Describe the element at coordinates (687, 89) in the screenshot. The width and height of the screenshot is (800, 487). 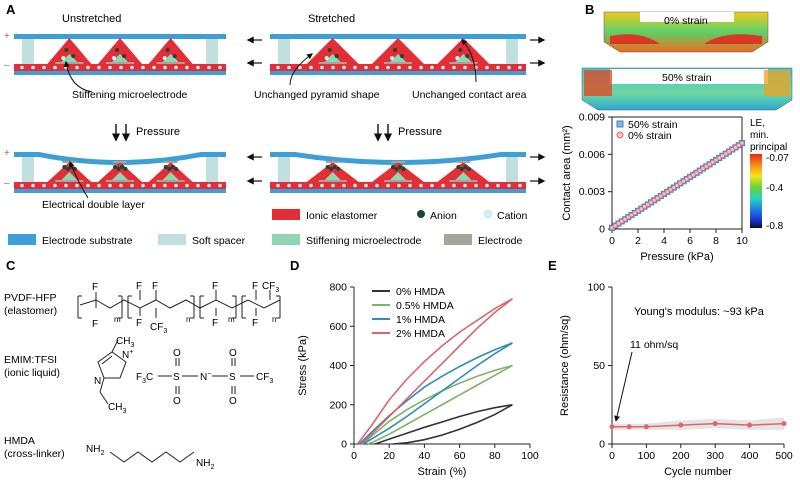
I see `fea-50-strain` at that location.